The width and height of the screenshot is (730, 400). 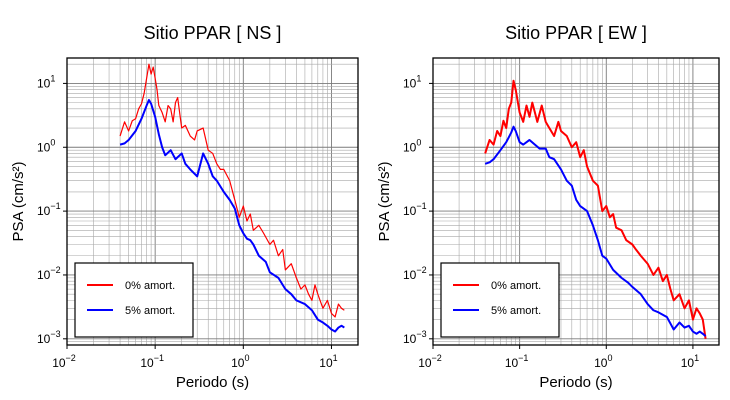 What do you see at coordinates (213, 33) in the screenshot?
I see `chart-title: Sitio PPAR [ NS ]` at bounding box center [213, 33].